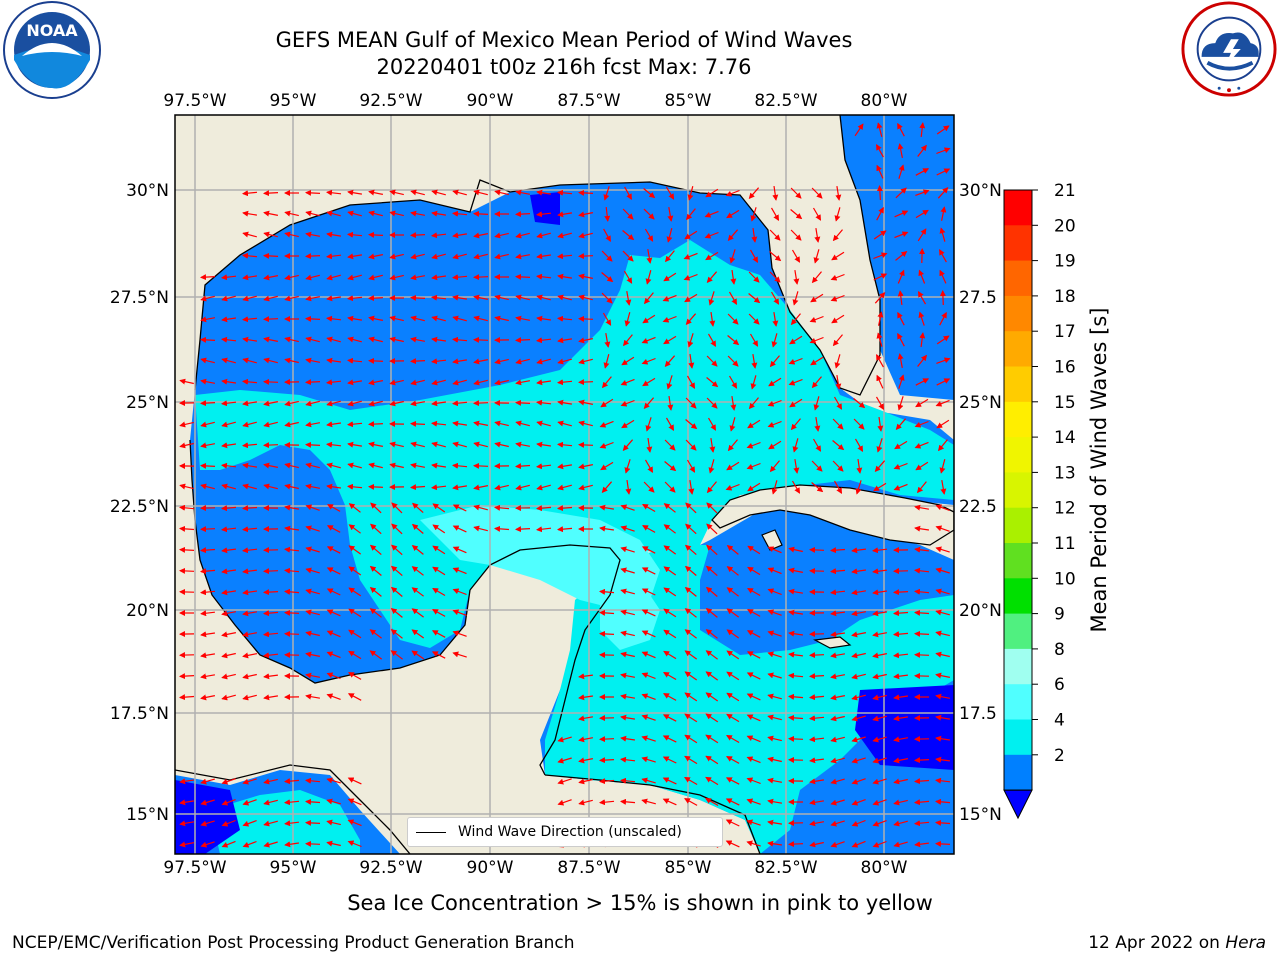 The image size is (1280, 960). Describe the element at coordinates (1065, 544) in the screenshot. I see `colorbar-tick-label: 11` at that location.